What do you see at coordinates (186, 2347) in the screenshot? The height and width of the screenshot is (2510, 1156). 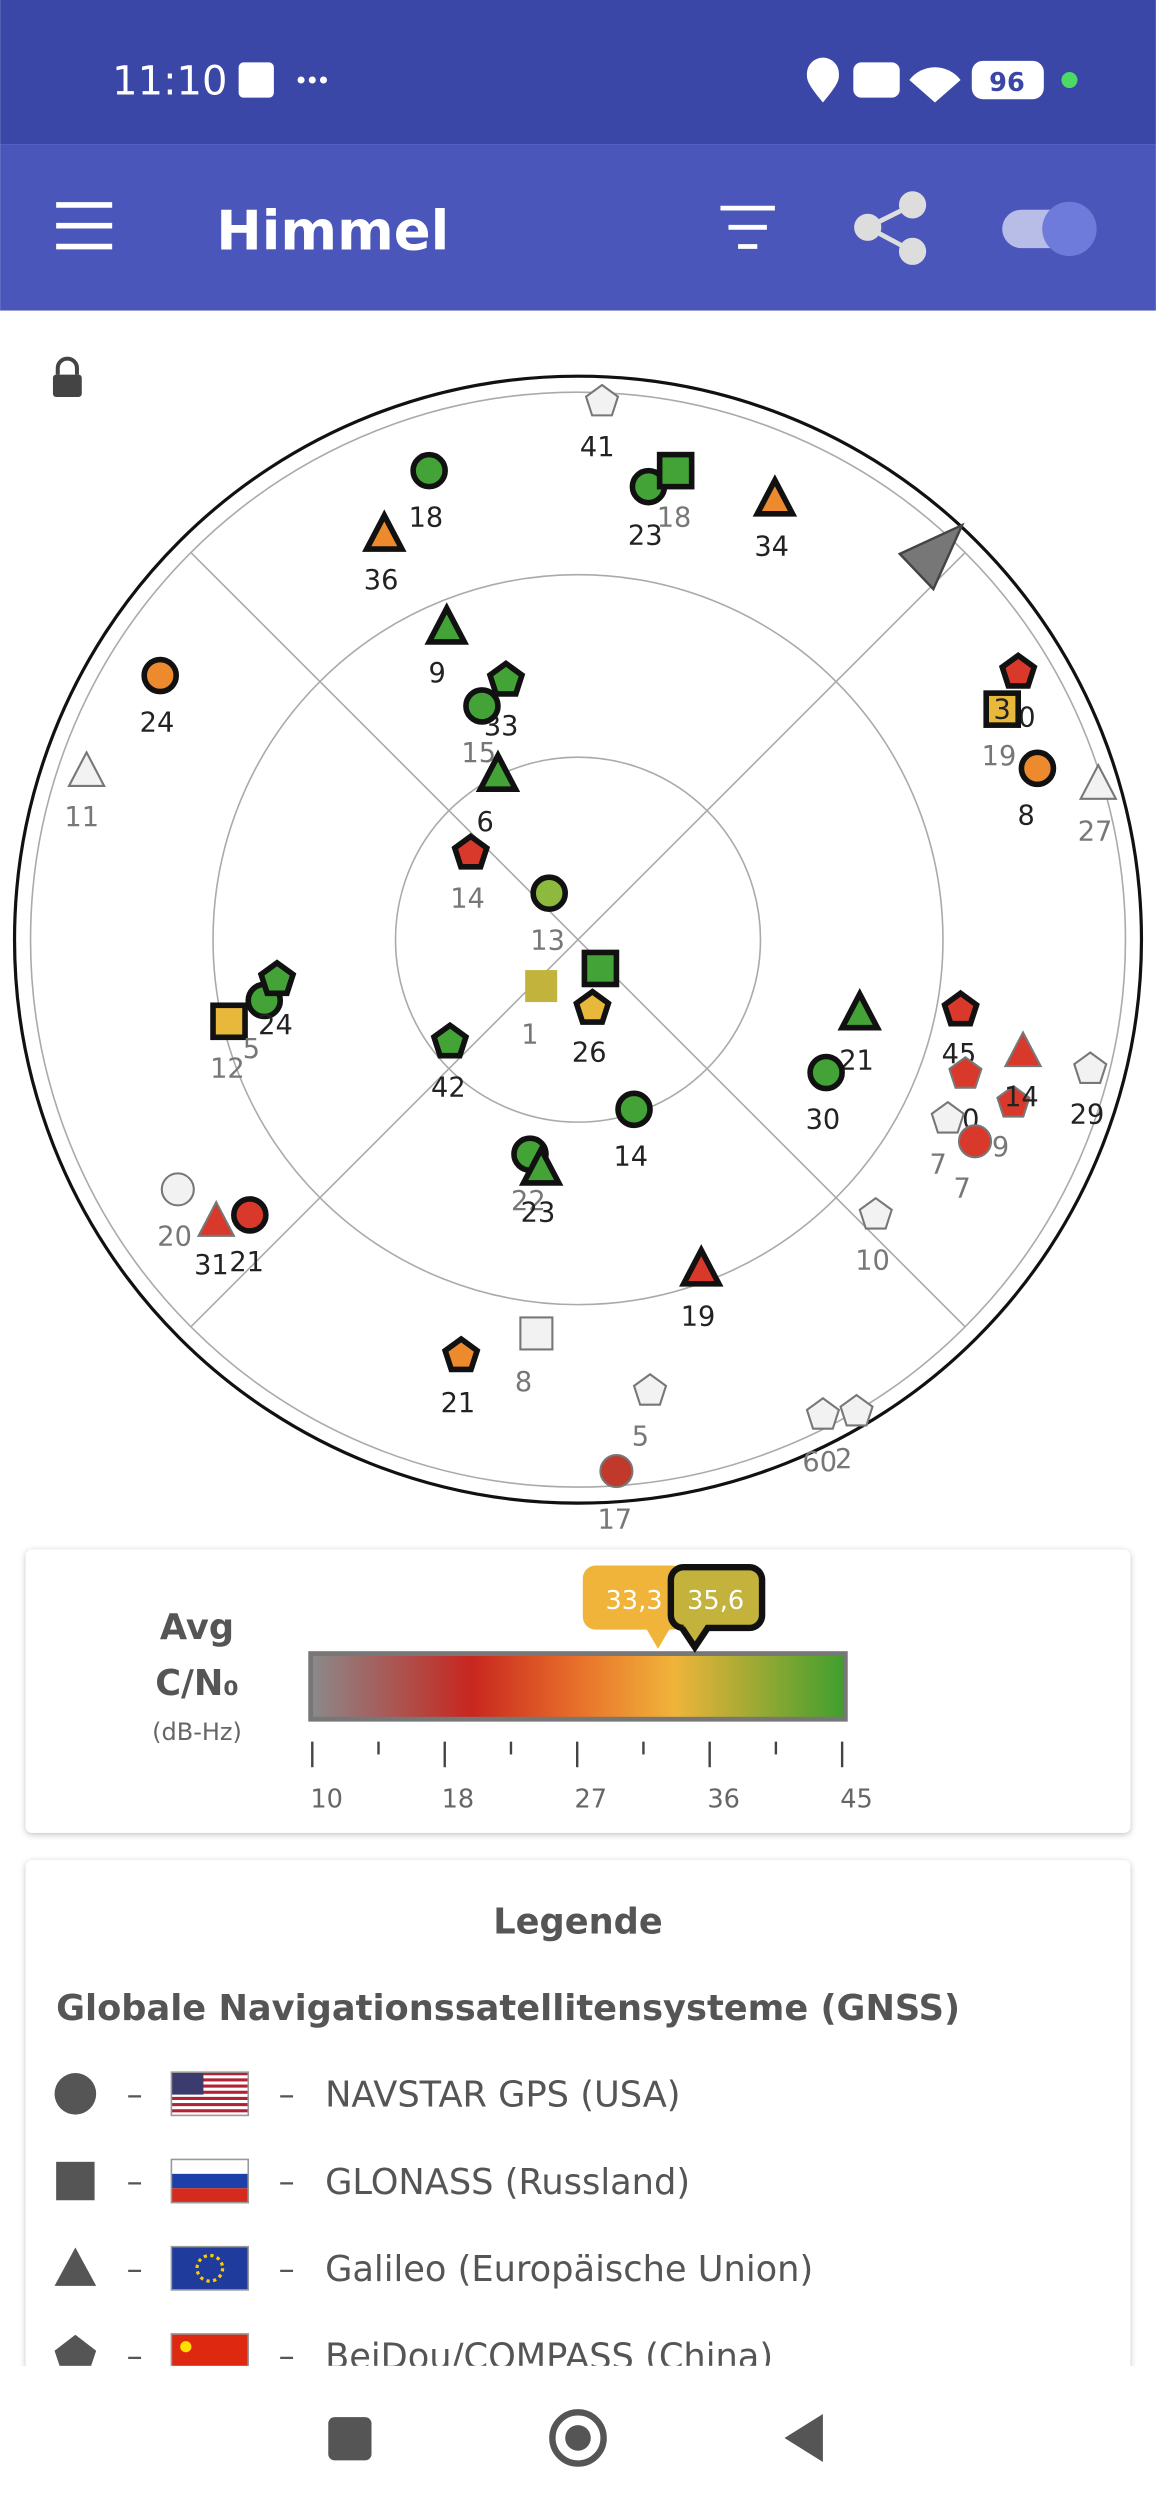 I see `flag-star` at bounding box center [186, 2347].